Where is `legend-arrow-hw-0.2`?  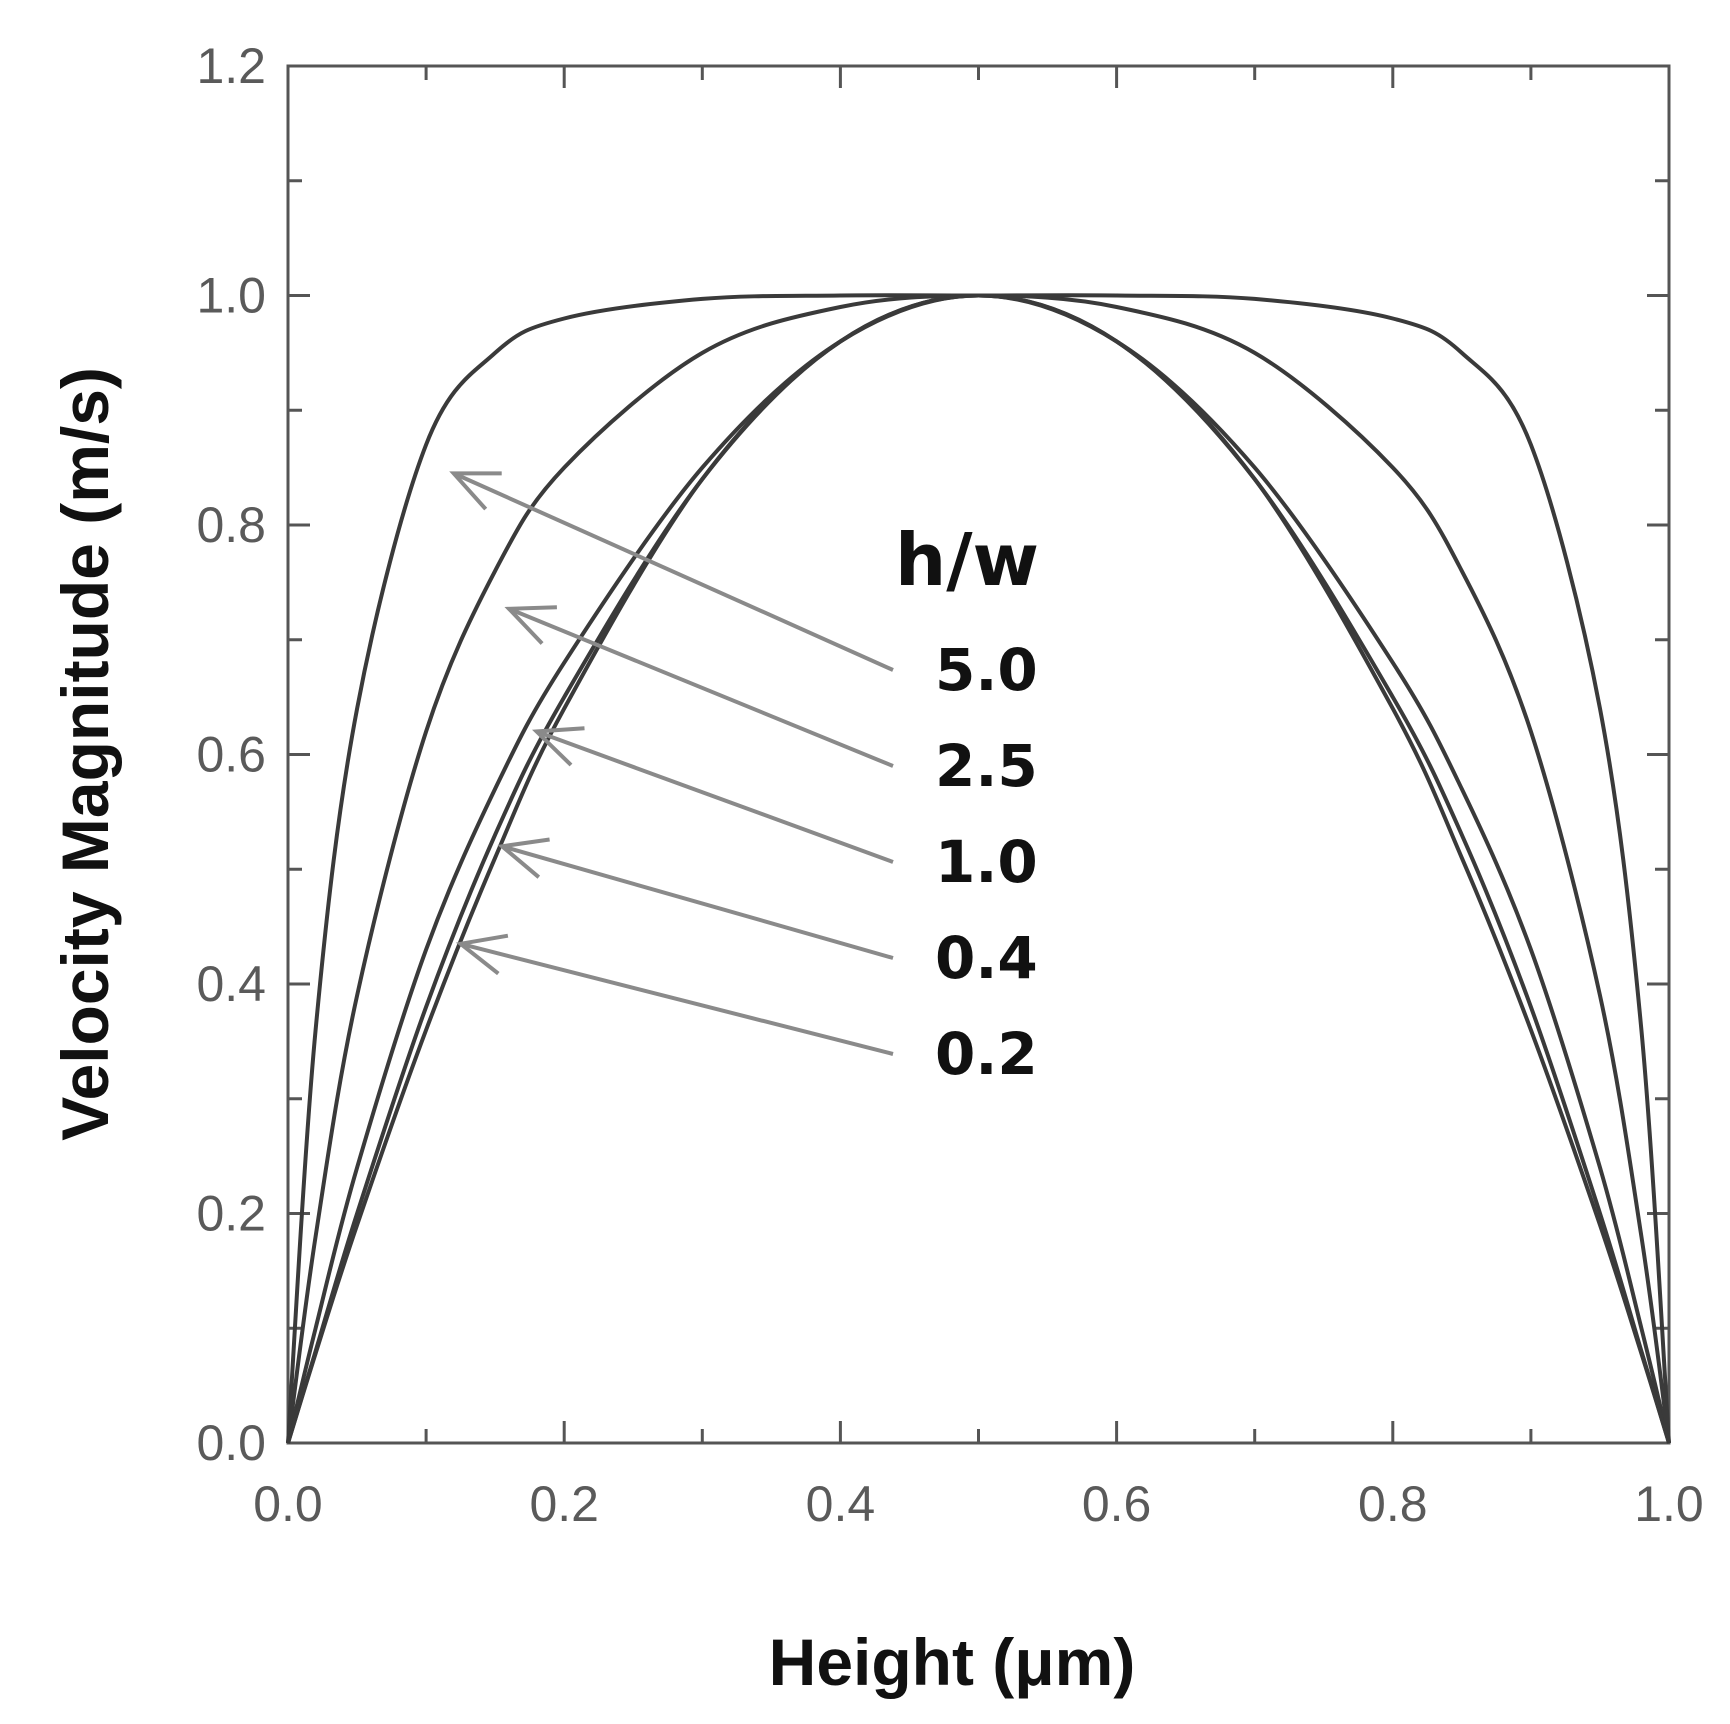 legend-arrow-hw-0.2 is located at coordinates (677, 998).